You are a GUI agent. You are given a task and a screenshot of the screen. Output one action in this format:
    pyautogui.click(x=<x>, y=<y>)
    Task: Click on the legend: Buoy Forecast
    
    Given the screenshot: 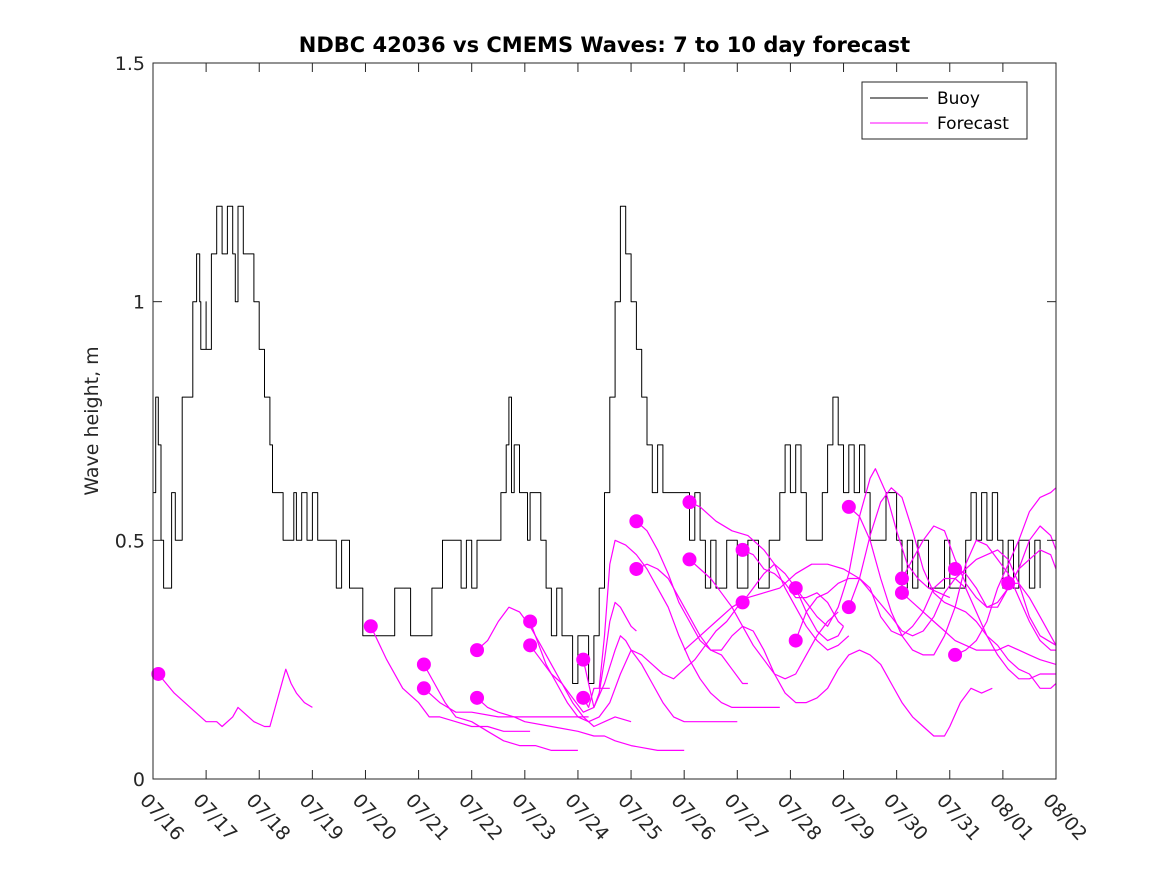 What is the action you would take?
    pyautogui.click(x=944, y=110)
    